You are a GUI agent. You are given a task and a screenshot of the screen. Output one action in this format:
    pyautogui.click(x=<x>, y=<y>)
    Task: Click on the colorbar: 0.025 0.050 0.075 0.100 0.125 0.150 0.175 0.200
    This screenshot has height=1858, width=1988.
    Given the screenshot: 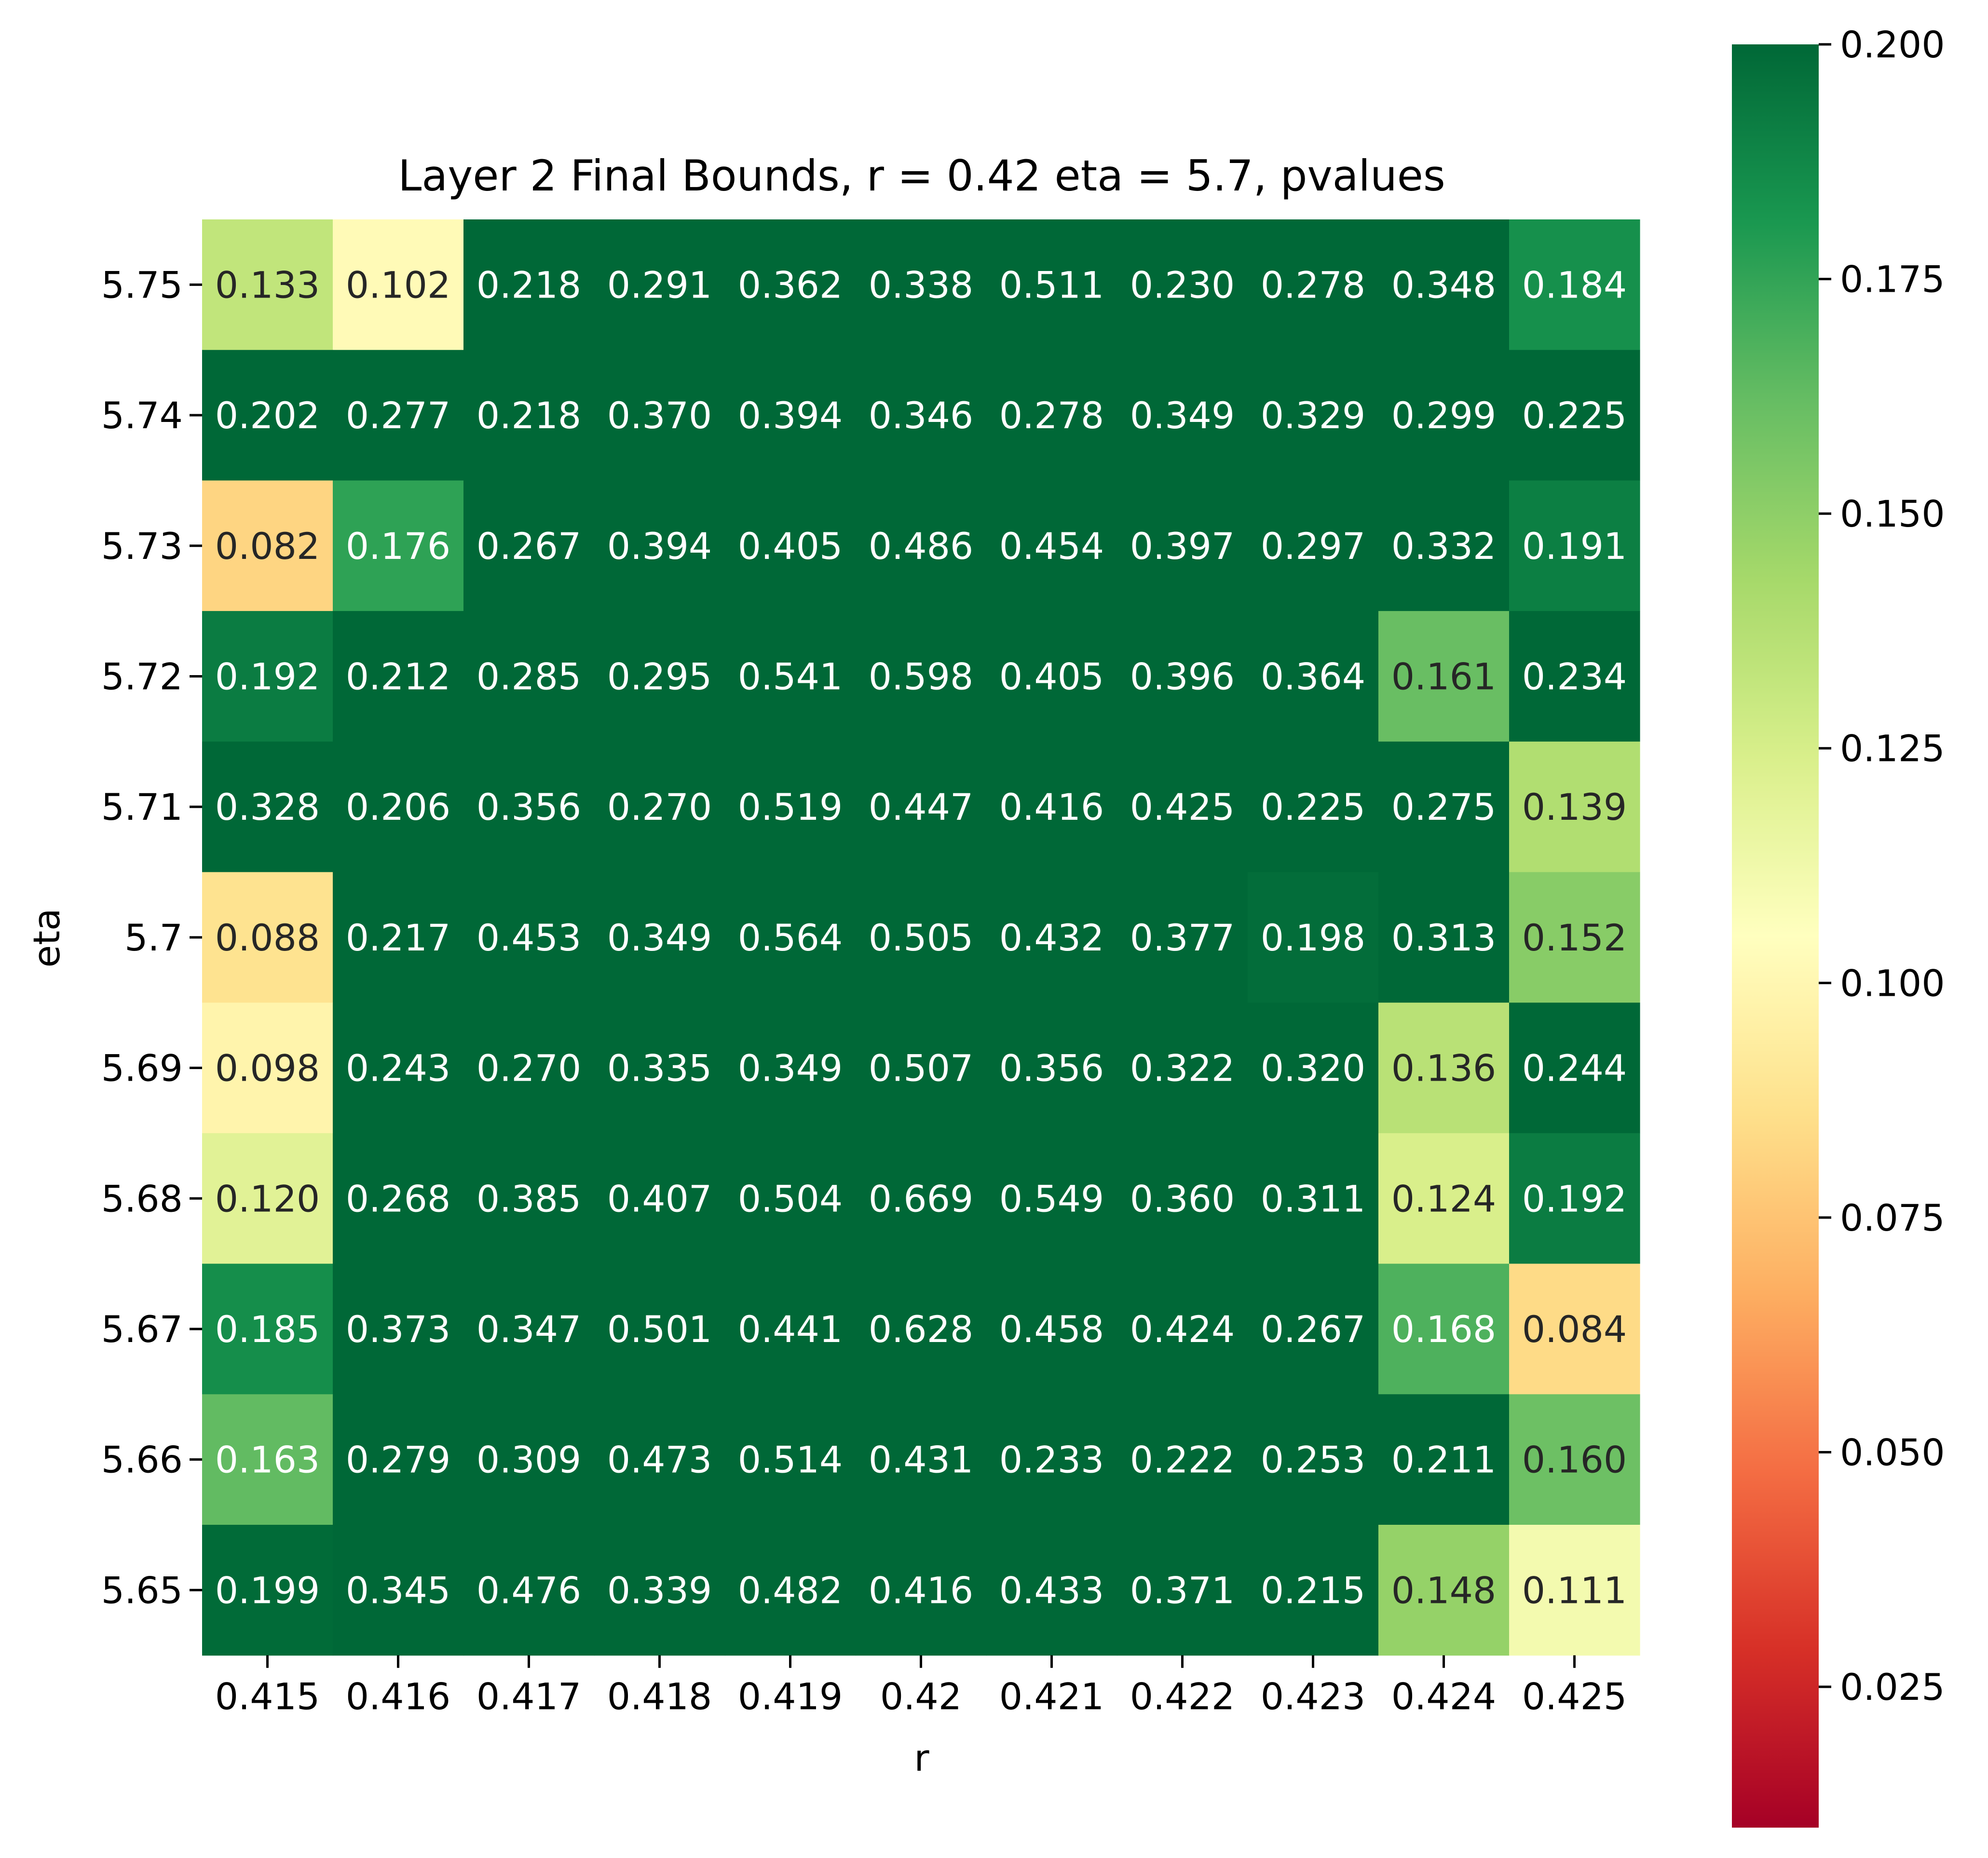 What is the action you would take?
    pyautogui.click(x=1838, y=925)
    